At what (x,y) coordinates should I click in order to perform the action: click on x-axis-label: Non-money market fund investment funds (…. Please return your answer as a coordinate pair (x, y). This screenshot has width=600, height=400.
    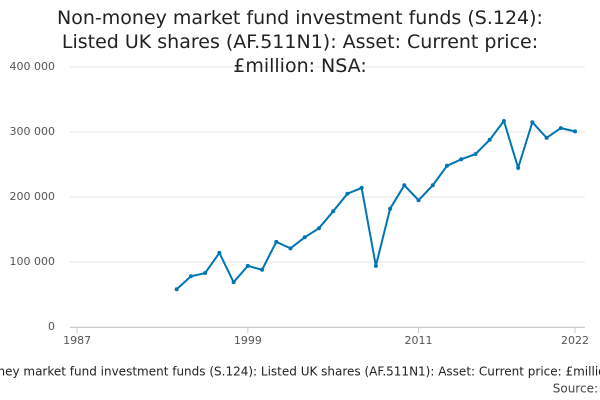
    Looking at the image, I should click on (300, 372).